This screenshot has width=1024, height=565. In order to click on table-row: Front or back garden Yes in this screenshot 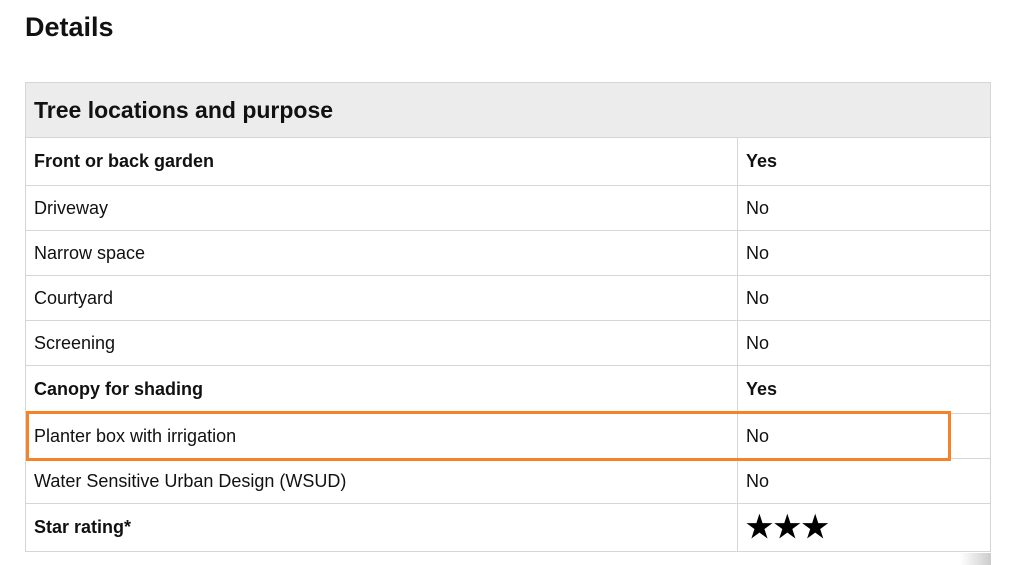, I will do `click(508, 161)`.